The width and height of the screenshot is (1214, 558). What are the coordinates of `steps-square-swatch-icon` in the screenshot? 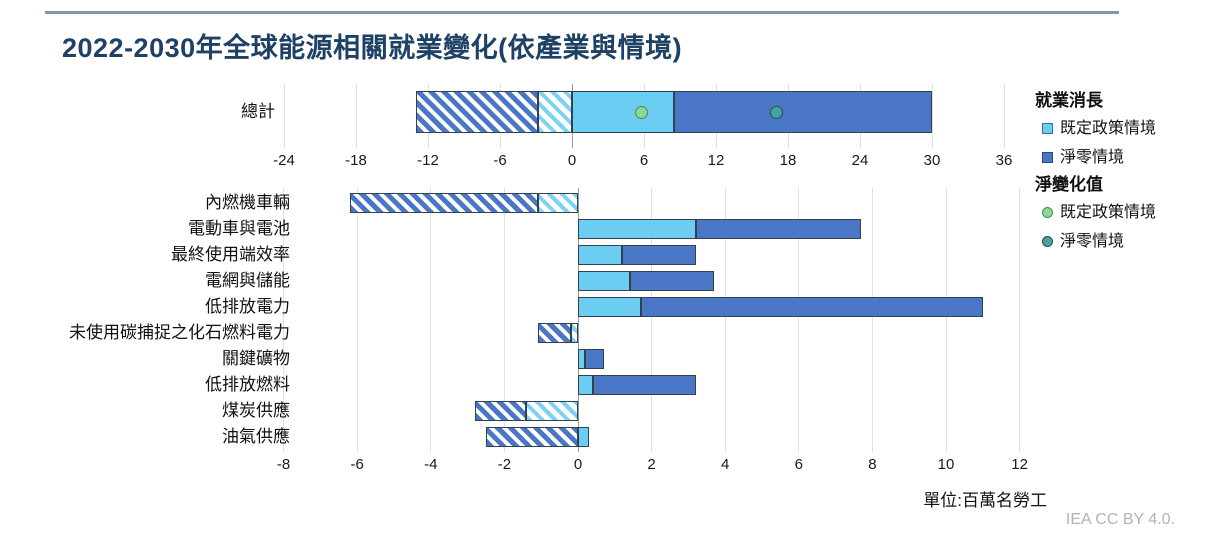 It's located at (1047, 128).